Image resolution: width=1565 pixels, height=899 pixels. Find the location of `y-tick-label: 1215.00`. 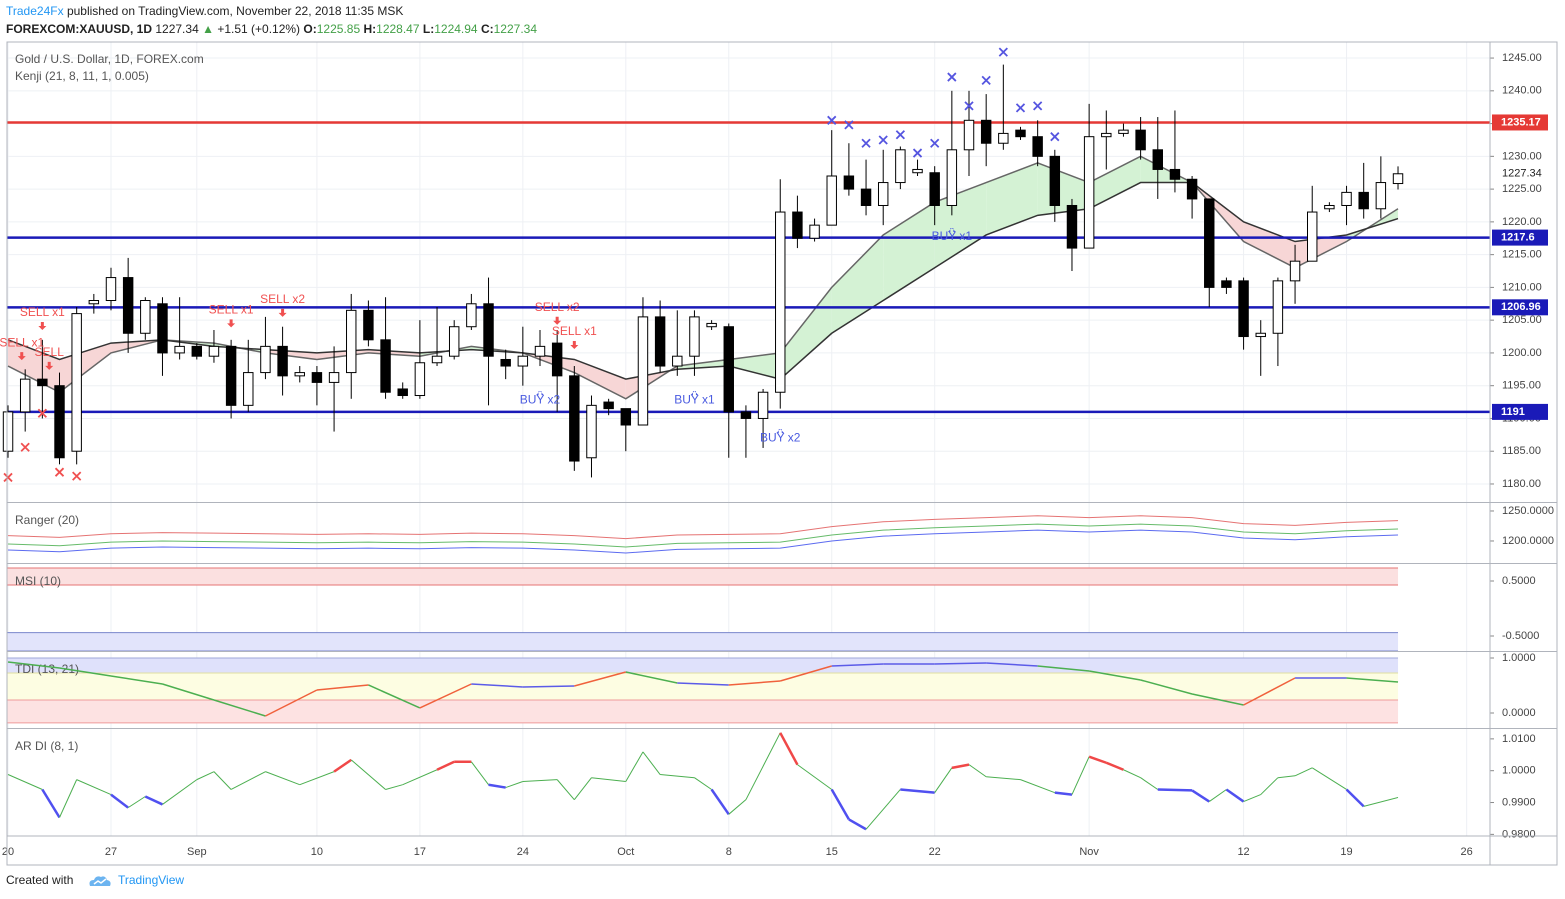

y-tick-label: 1215.00 is located at coordinates (1522, 255).